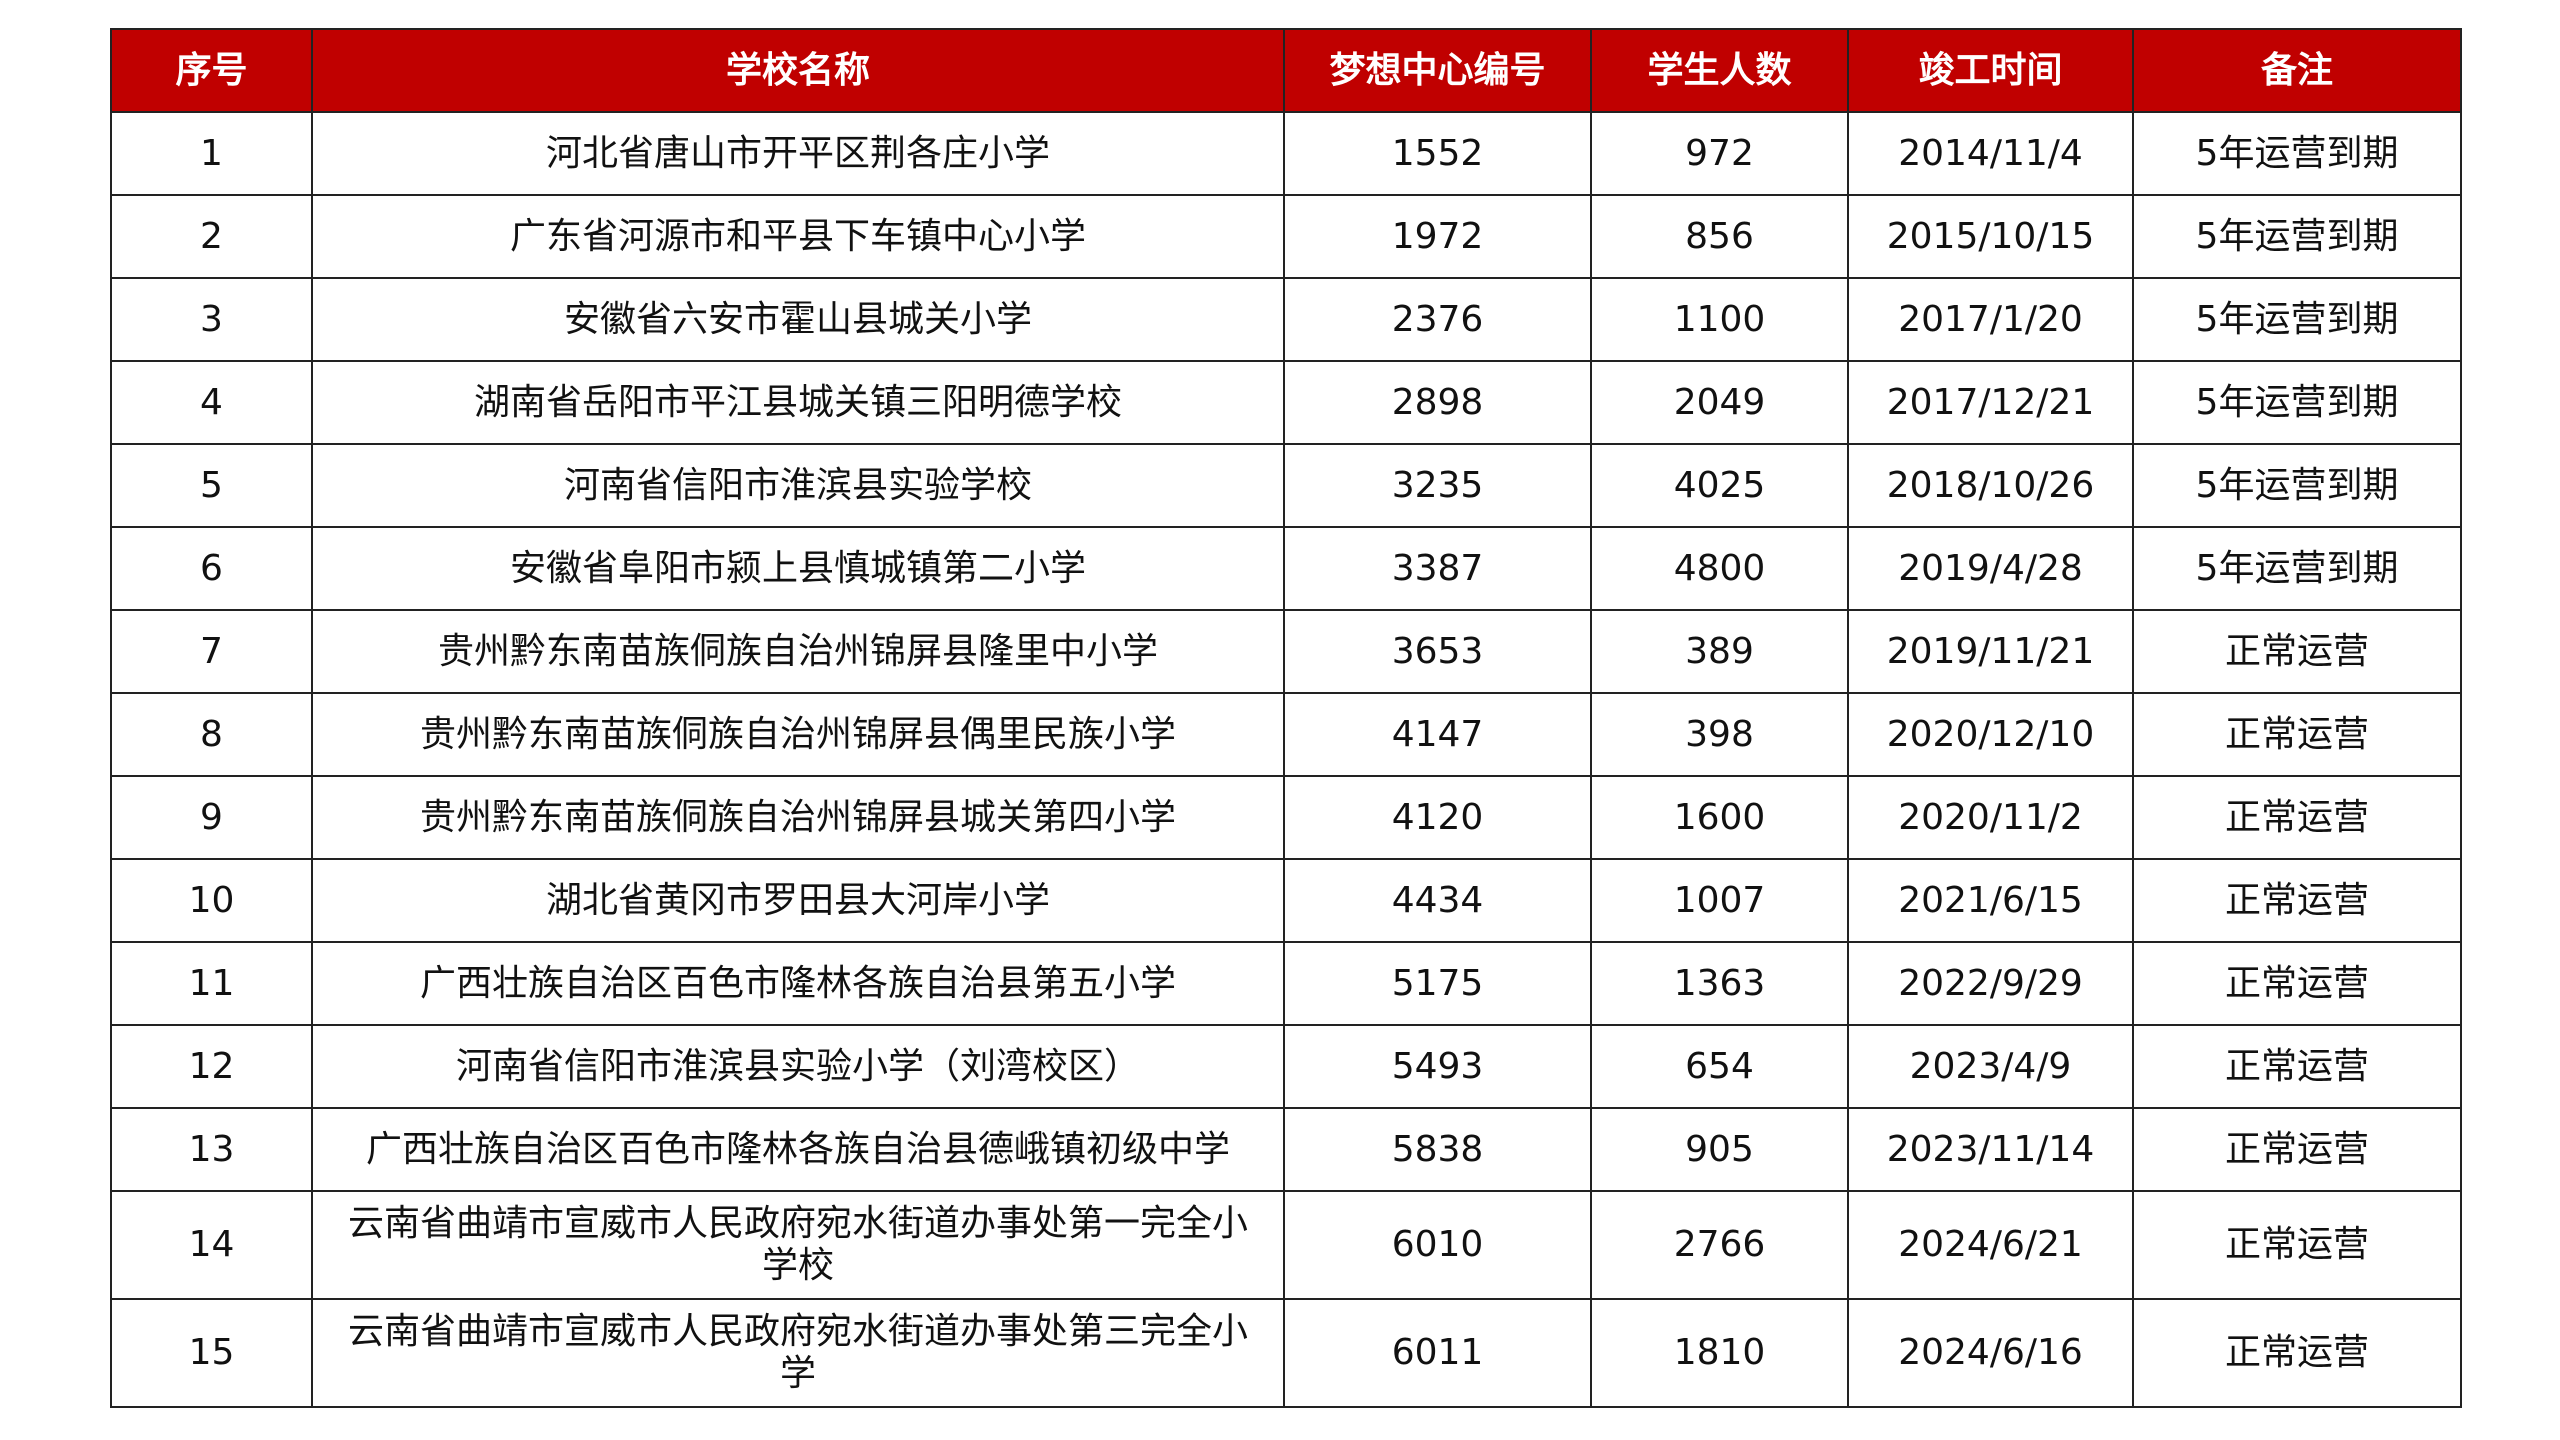 The width and height of the screenshot is (2560, 1440). I want to click on table-row: 1 河北省唐山市开平区荆各庄小学 1552 972 2014/11/4 5年运营到期, so click(1286, 153).